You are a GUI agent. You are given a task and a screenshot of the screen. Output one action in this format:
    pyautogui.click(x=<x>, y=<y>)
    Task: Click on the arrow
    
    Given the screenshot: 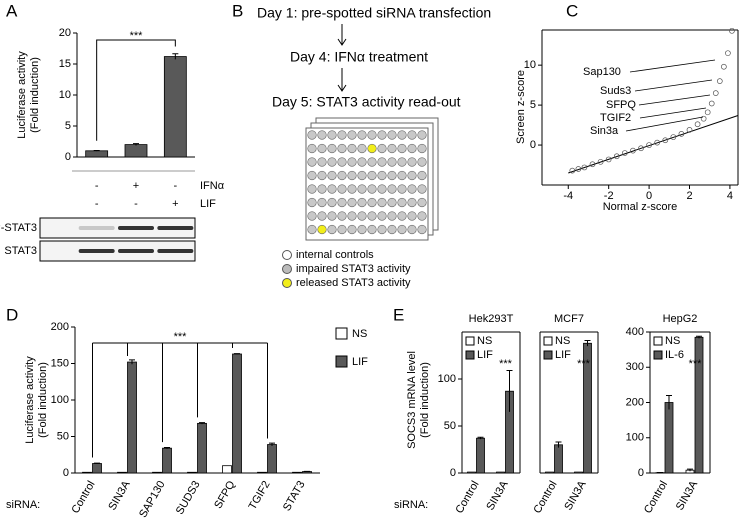 What is the action you would take?
    pyautogui.click(x=342, y=80)
    